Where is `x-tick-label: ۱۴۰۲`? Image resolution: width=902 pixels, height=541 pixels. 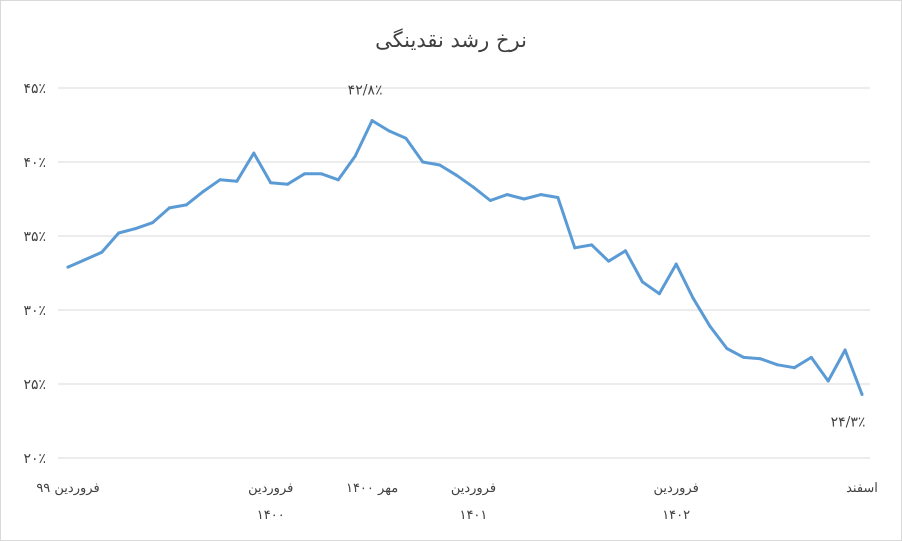 x-tick-label: ۱۴۰۲ is located at coordinates (676, 515).